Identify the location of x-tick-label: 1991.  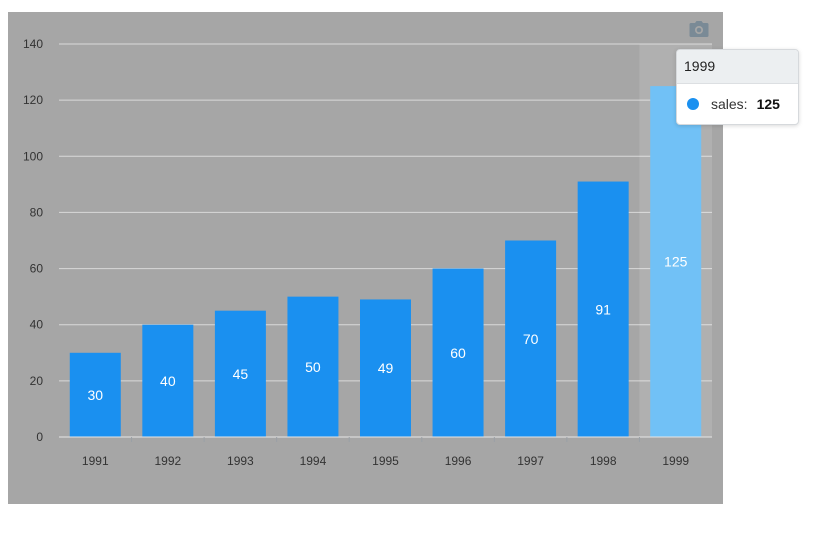
(95, 461).